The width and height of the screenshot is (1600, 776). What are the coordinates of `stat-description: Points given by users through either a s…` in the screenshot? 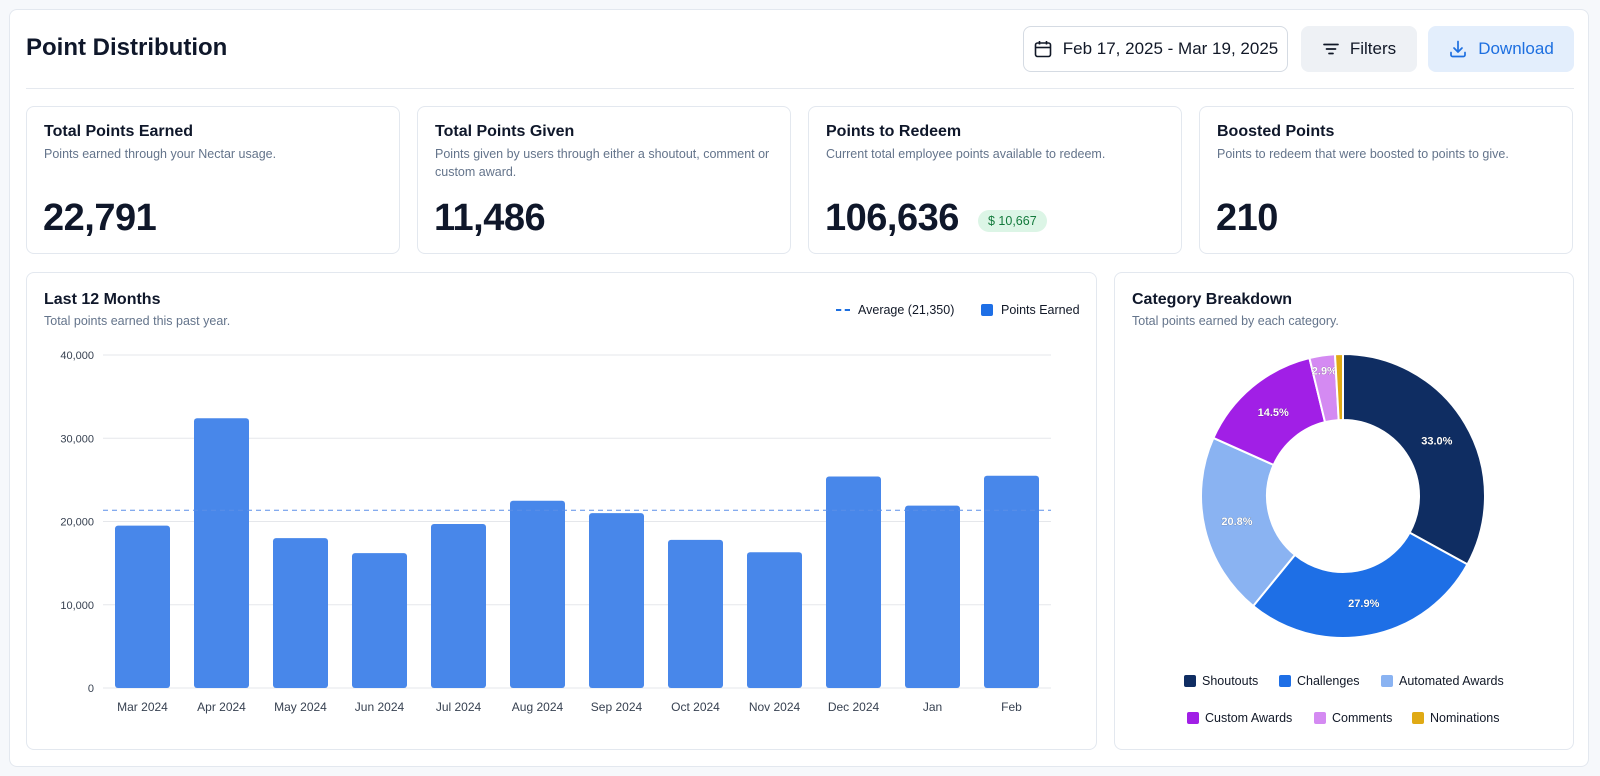 It's located at (602, 163).